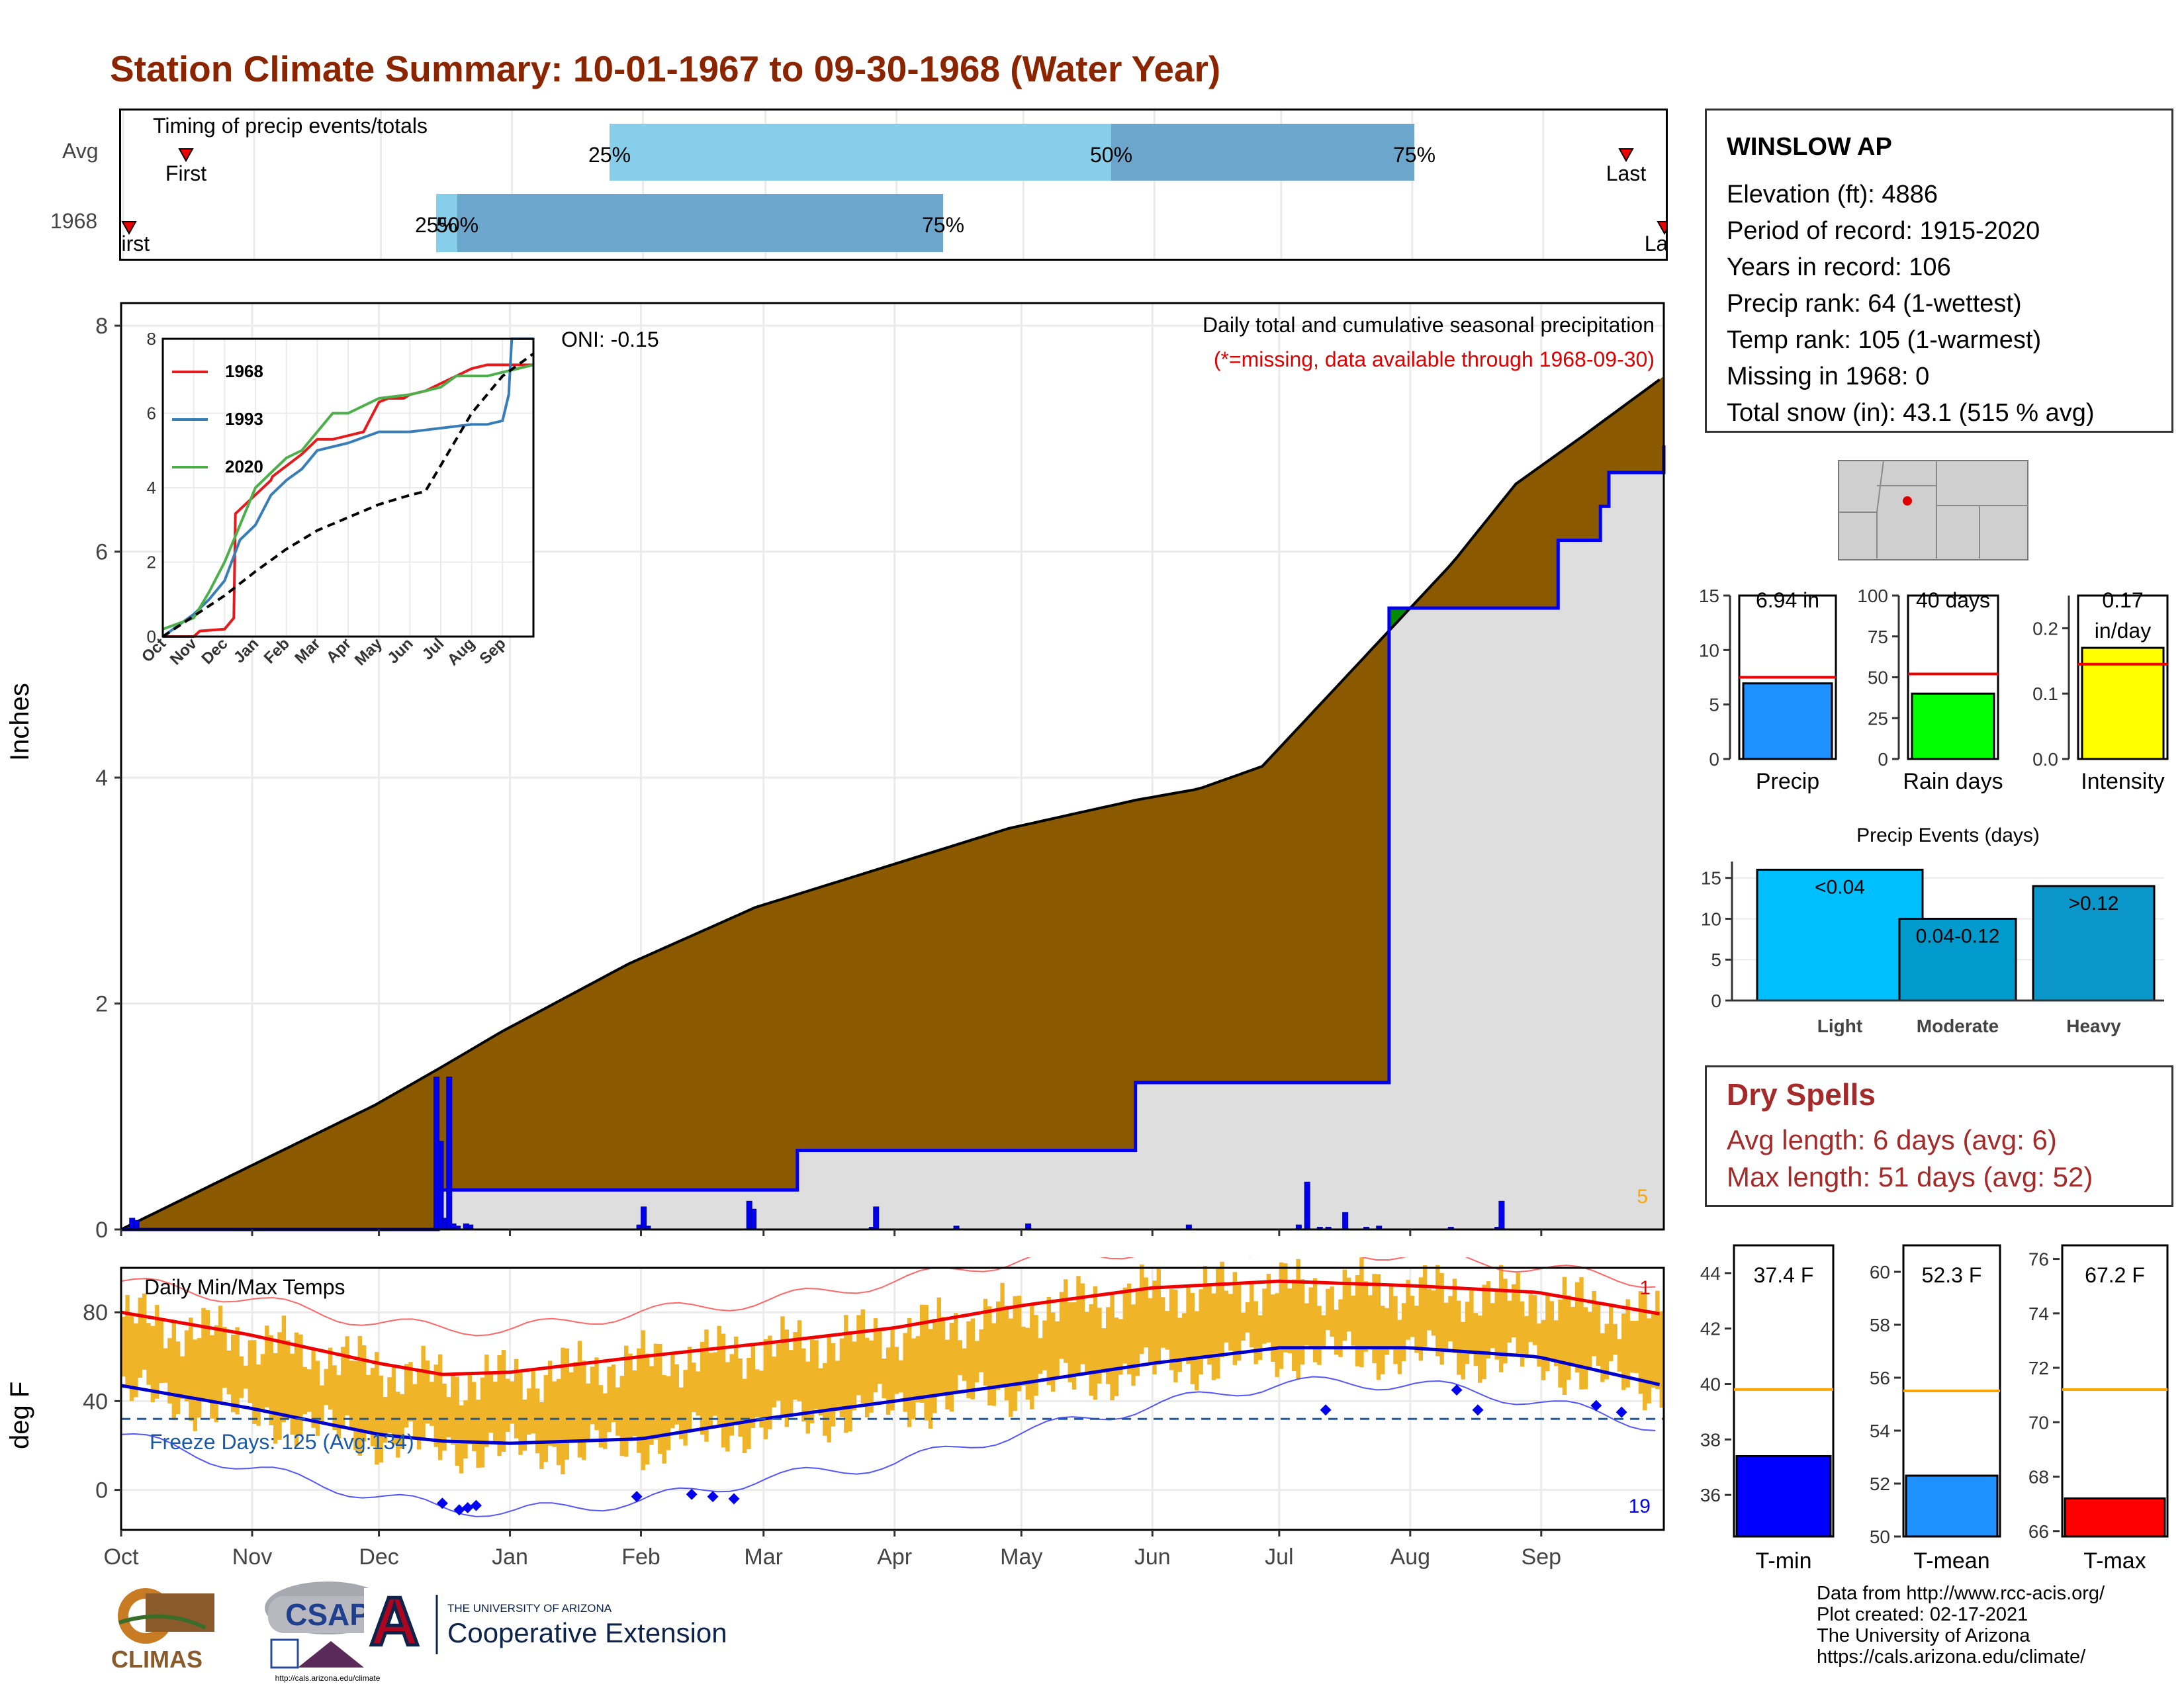 The width and height of the screenshot is (2184, 1694). Describe the element at coordinates (1711, 919) in the screenshot. I see `events-ytick-label: 10` at that location.